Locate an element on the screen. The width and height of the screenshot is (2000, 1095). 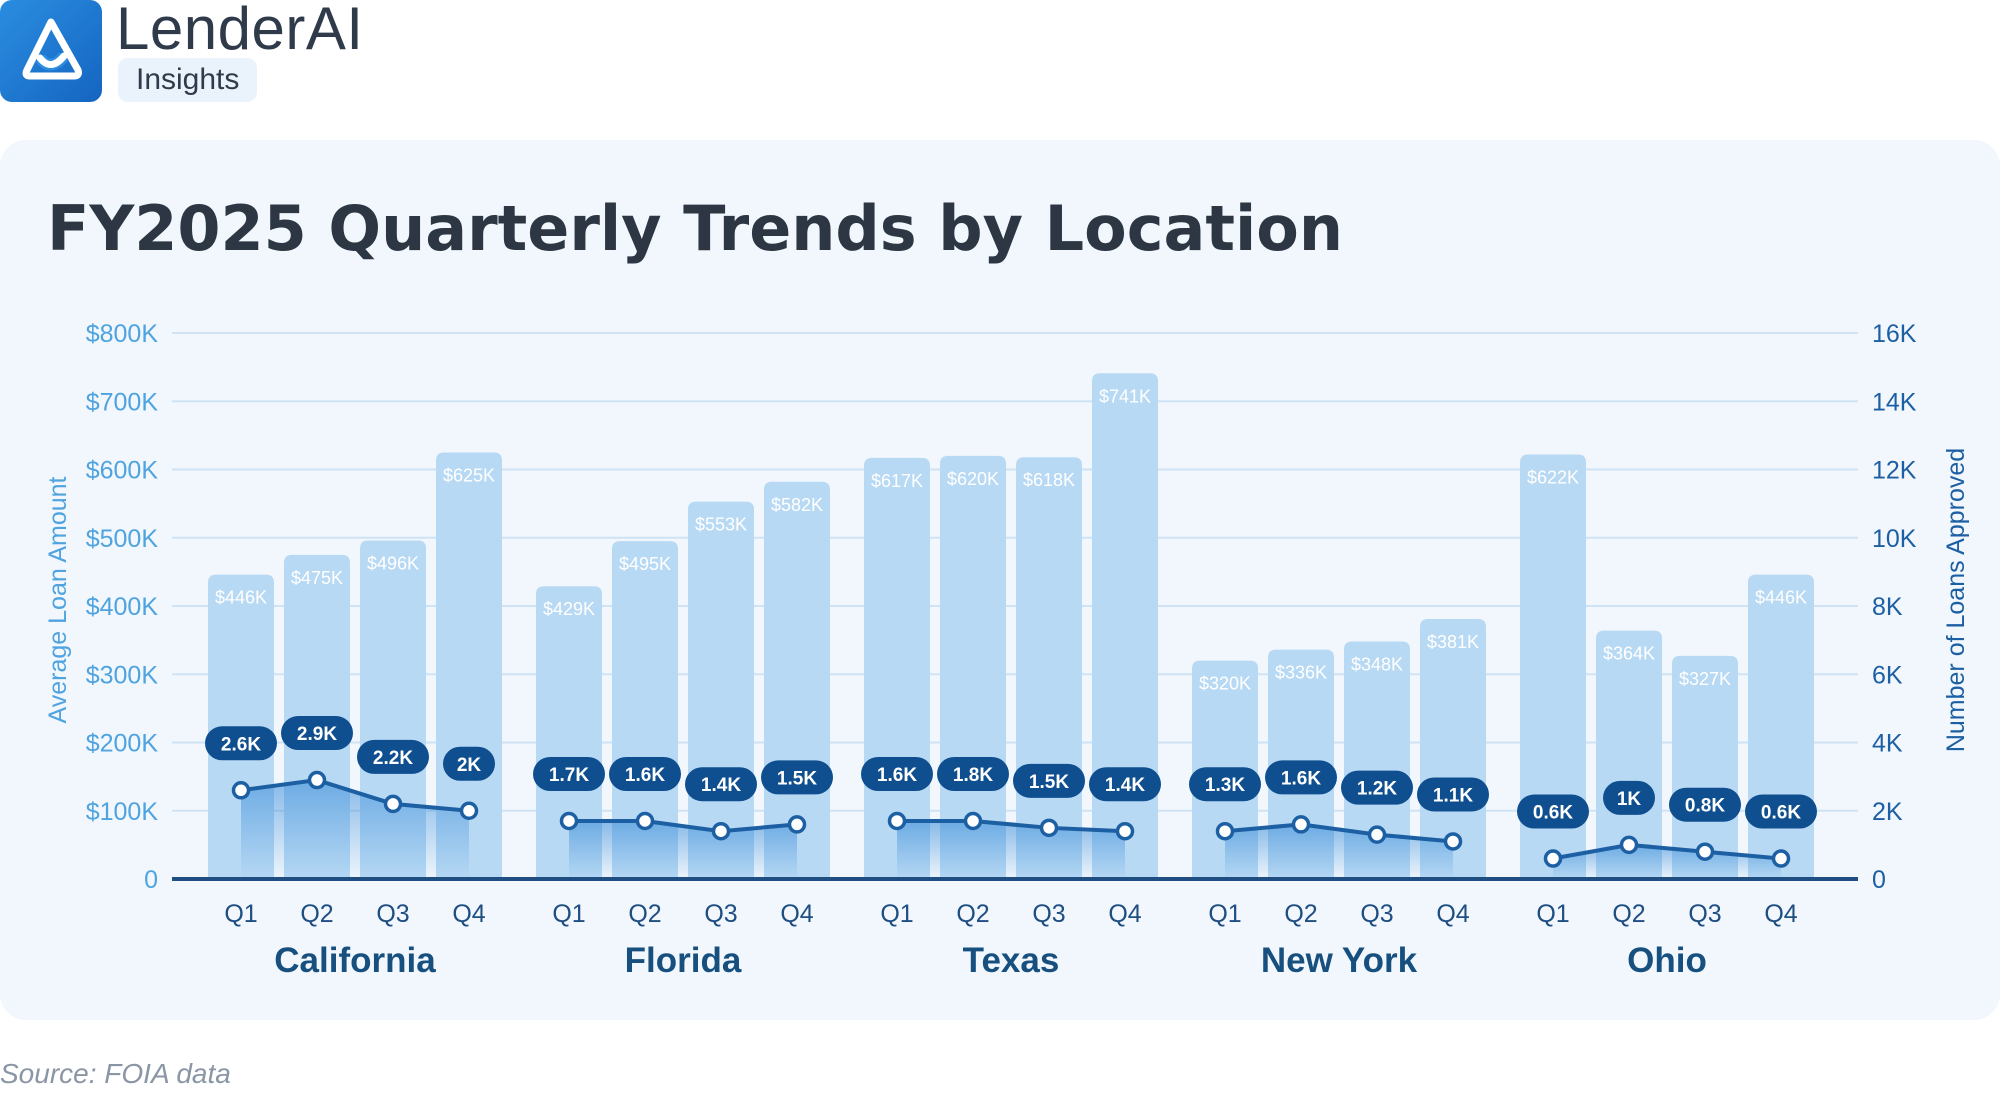
y2-tick-label: 12K is located at coordinates (1894, 471).